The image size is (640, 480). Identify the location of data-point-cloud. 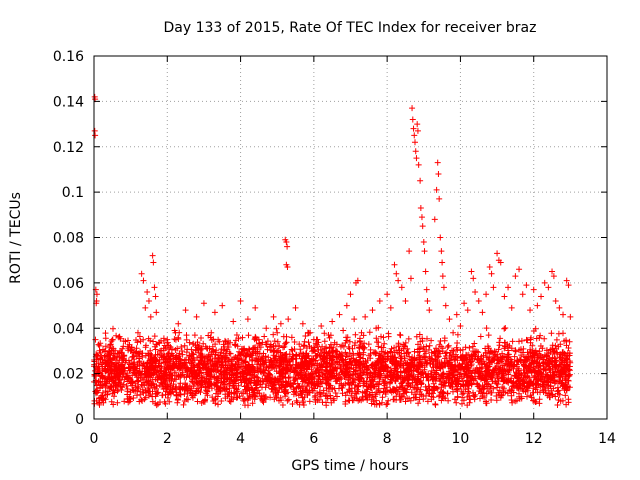
(332, 366).